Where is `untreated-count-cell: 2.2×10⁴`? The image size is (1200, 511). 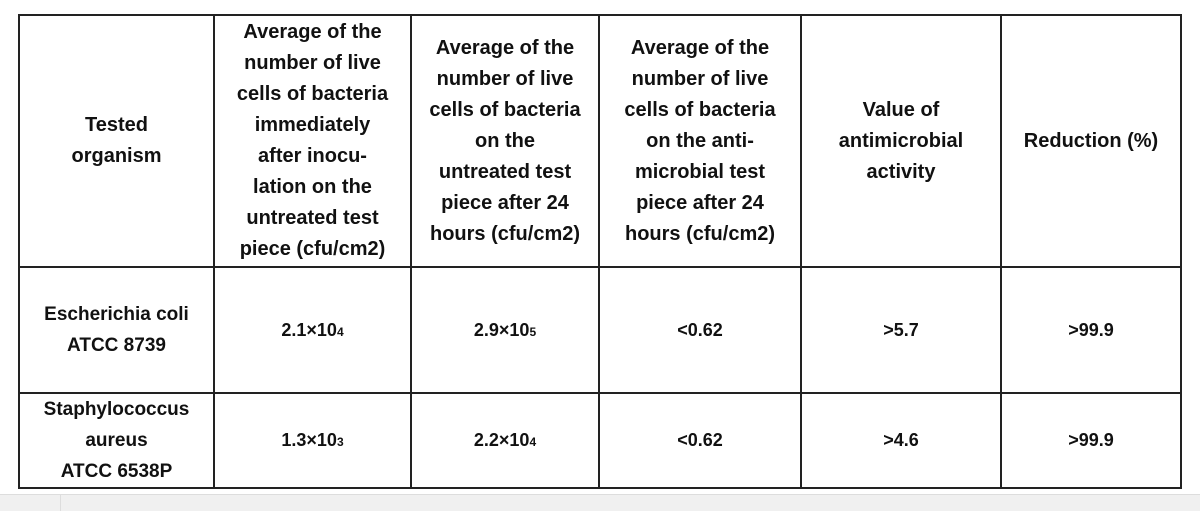
untreated-count-cell: 2.2×10⁴ is located at coordinates (505, 440).